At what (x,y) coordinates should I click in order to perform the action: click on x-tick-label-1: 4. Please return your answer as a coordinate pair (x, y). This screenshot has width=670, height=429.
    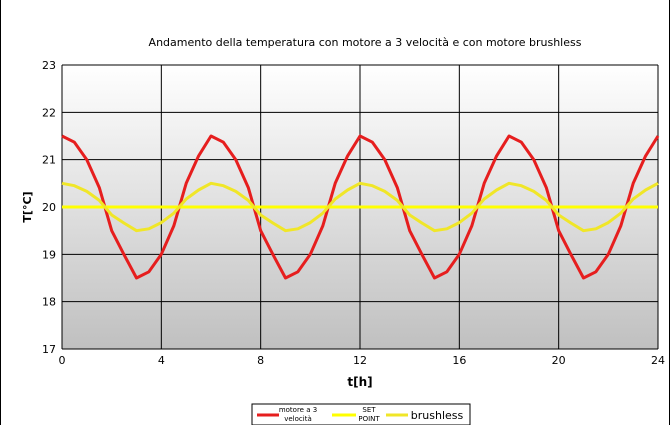
    Looking at the image, I should click on (161, 360).